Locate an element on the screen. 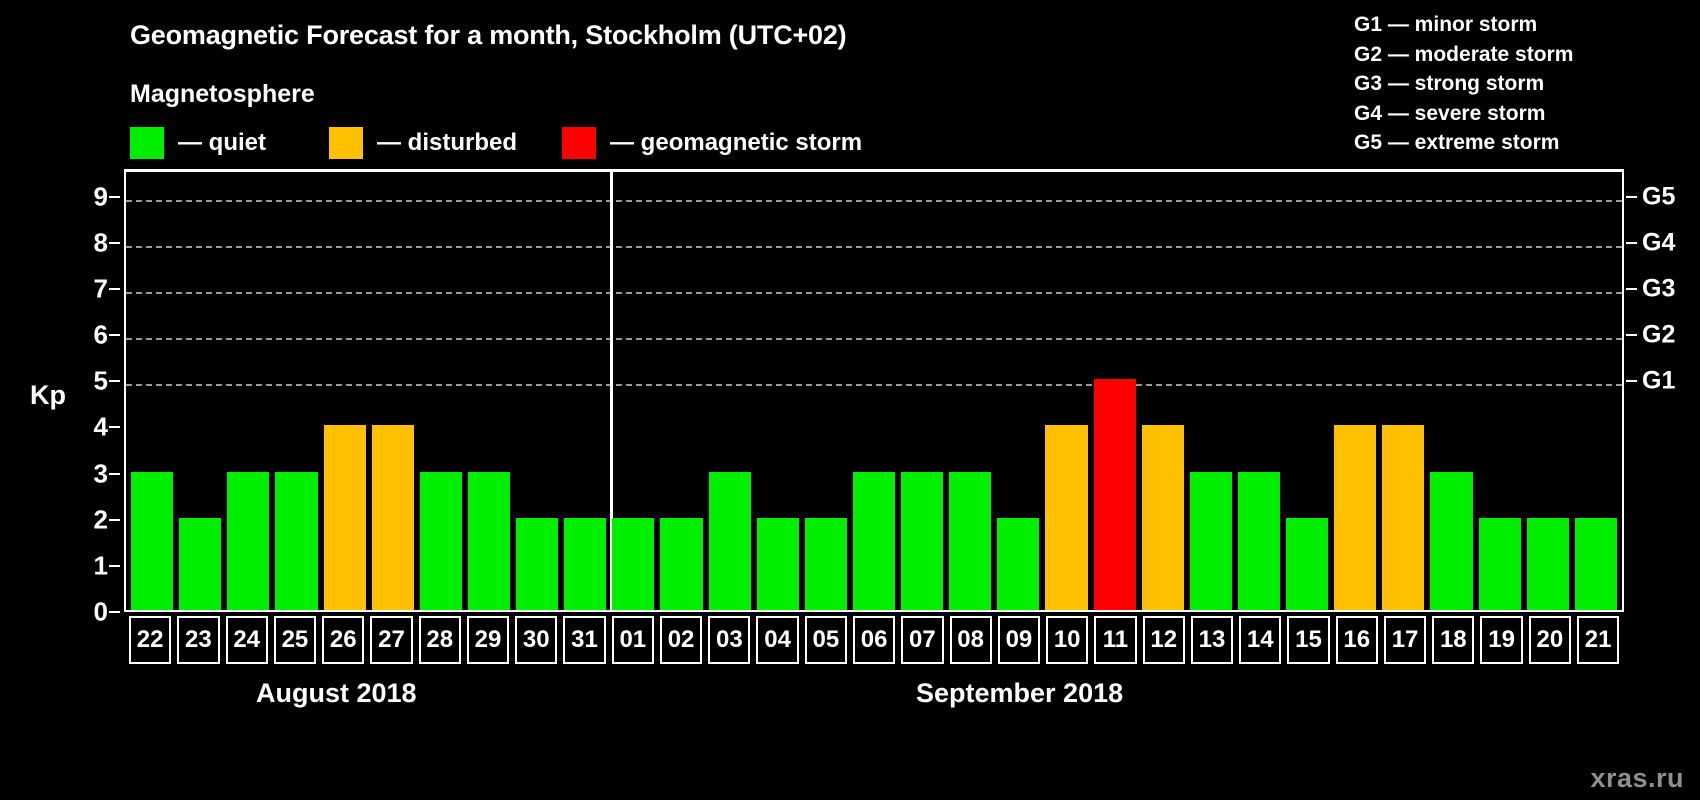  day-label-26: 26 is located at coordinates (343, 640).